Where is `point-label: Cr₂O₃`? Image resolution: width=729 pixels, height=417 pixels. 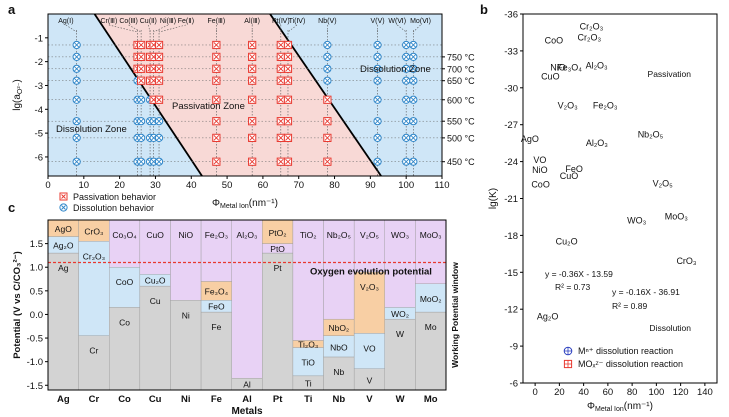
point-label: Cr₂O₃ is located at coordinates (592, 26).